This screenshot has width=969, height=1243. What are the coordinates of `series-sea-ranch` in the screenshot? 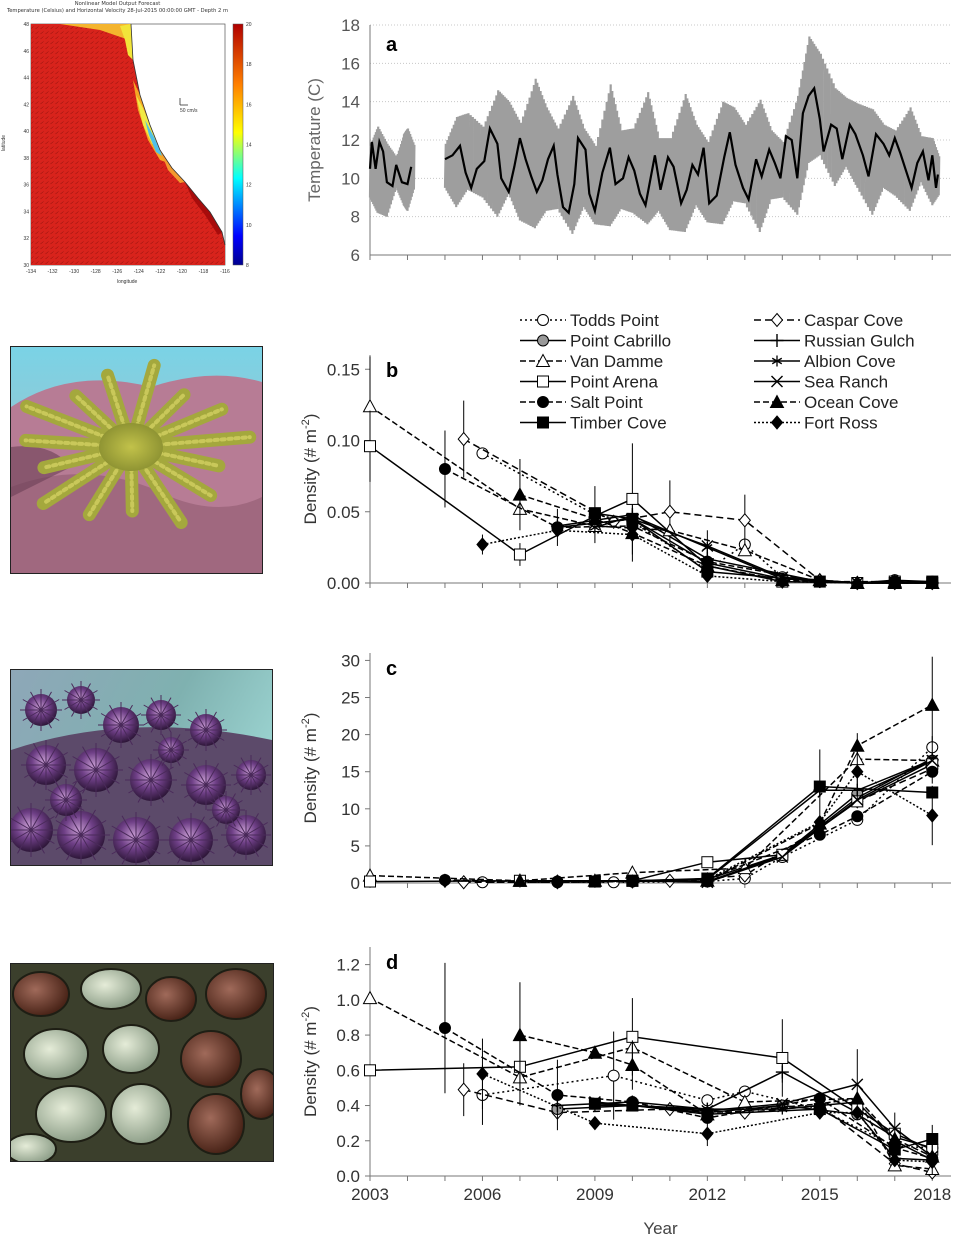 It's located at (763, 821).